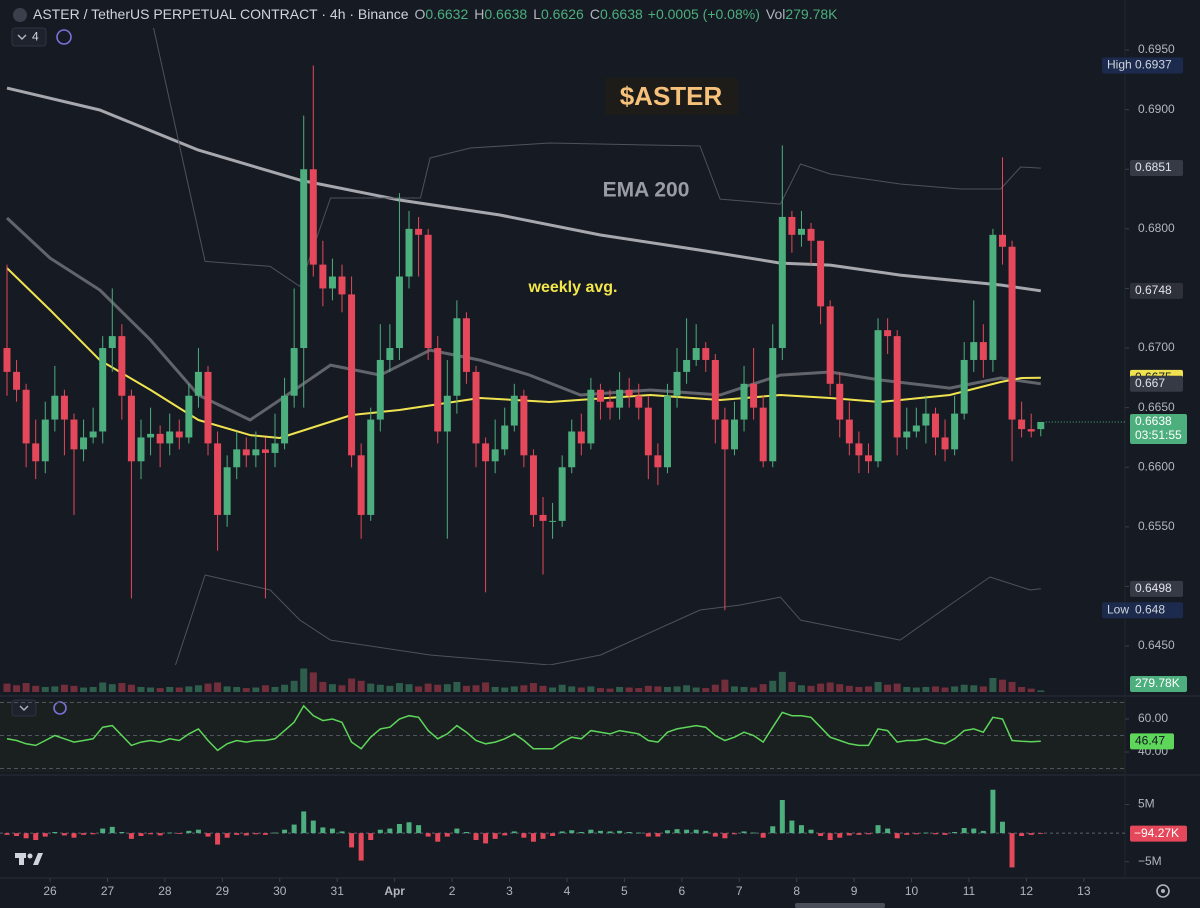  Describe the element at coordinates (1150, 741) in the screenshot. I see `badge-value: 46.47` at that location.